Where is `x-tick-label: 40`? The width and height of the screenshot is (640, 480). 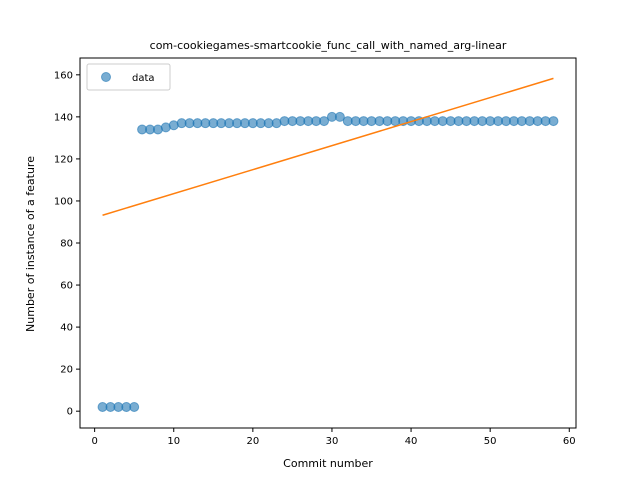
x-tick-label: 40 is located at coordinates (411, 441).